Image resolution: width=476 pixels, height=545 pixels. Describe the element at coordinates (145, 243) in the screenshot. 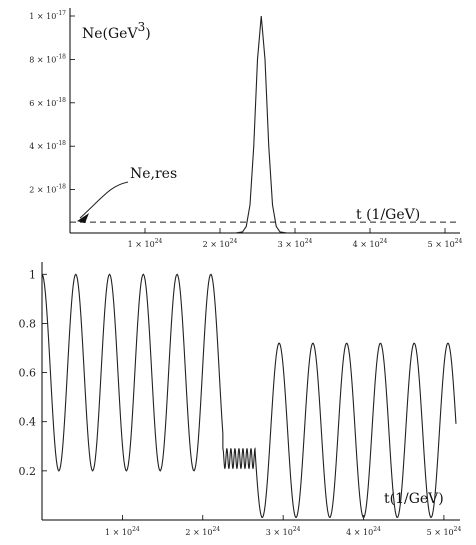

I see `top-x-tick-label: 1 × 10²⁴` at that location.